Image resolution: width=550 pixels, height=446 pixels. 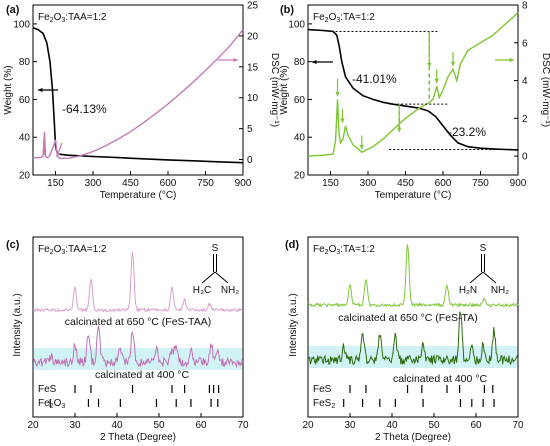 What do you see at coordinates (274, 90) in the screenshot?
I see `y-axis-right-label-a: DSC (mW·mg⁻¹)` at bounding box center [274, 90].